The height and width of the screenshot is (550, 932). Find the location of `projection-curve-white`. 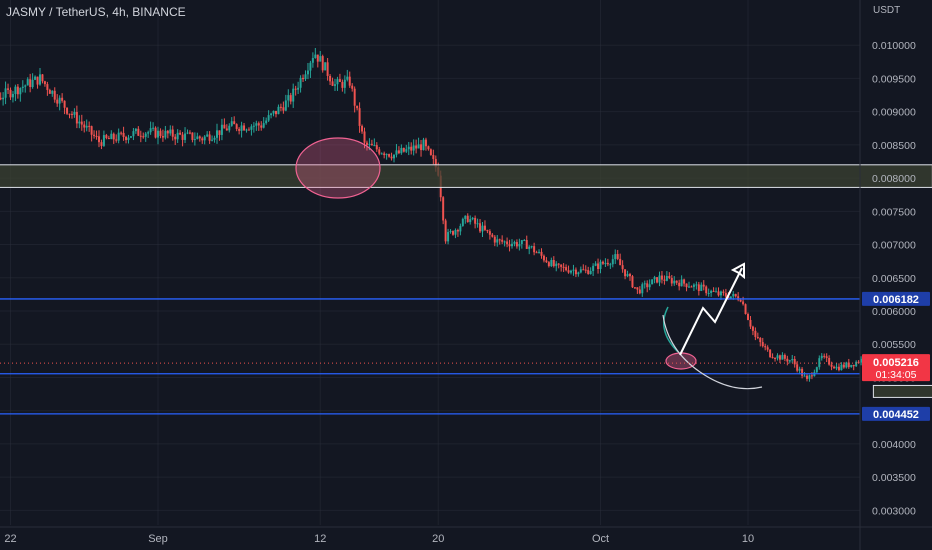

projection-curve-white is located at coordinates (712, 352).